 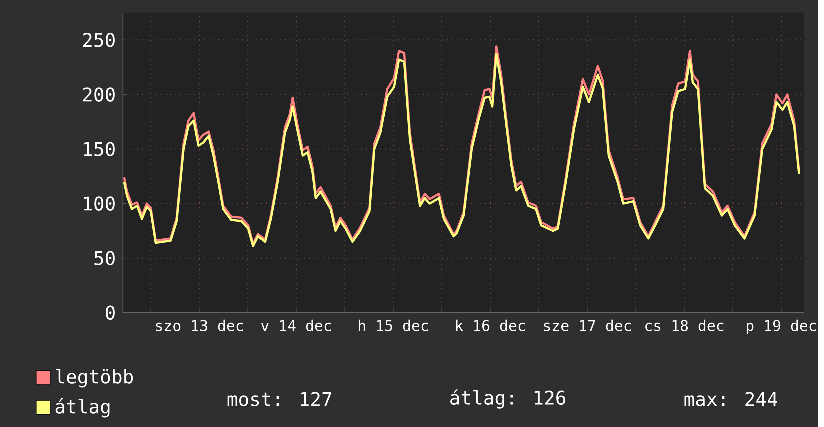 I want to click on x-tick-label: k 16 dec, so click(x=491, y=326).